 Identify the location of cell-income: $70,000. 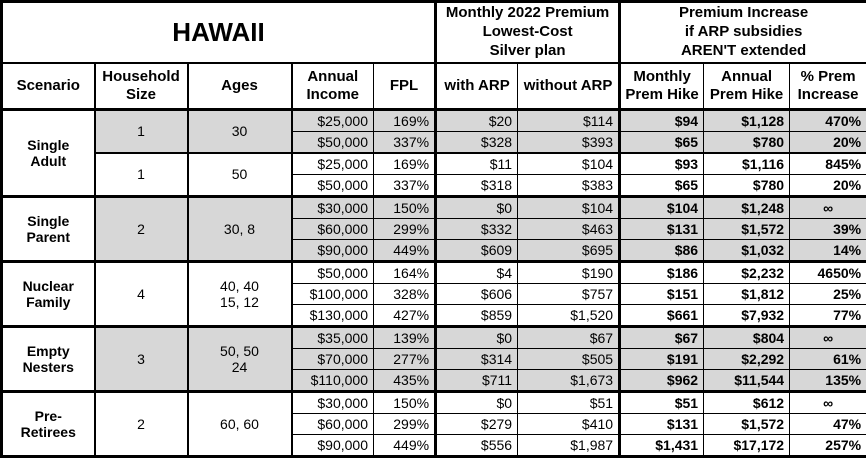
(333, 359).